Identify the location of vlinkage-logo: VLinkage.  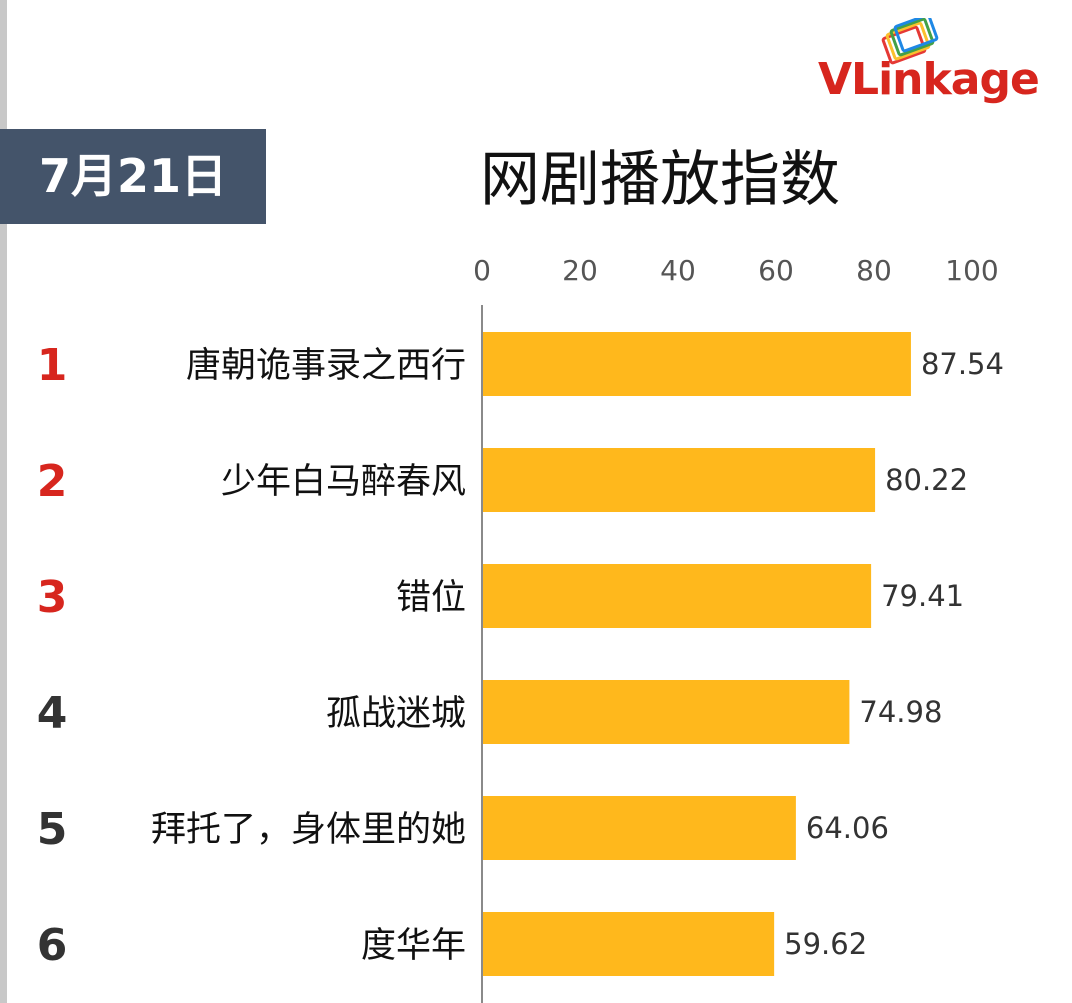
(943, 63).